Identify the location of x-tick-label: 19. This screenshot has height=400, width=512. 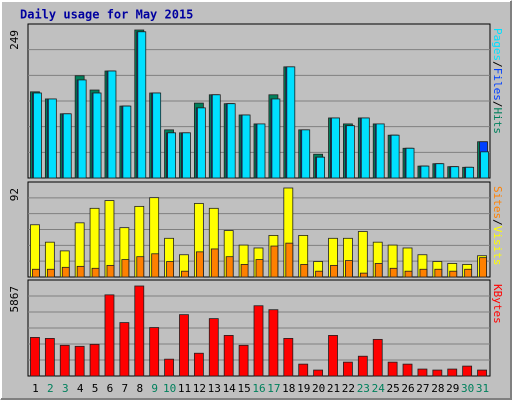
(303, 388).